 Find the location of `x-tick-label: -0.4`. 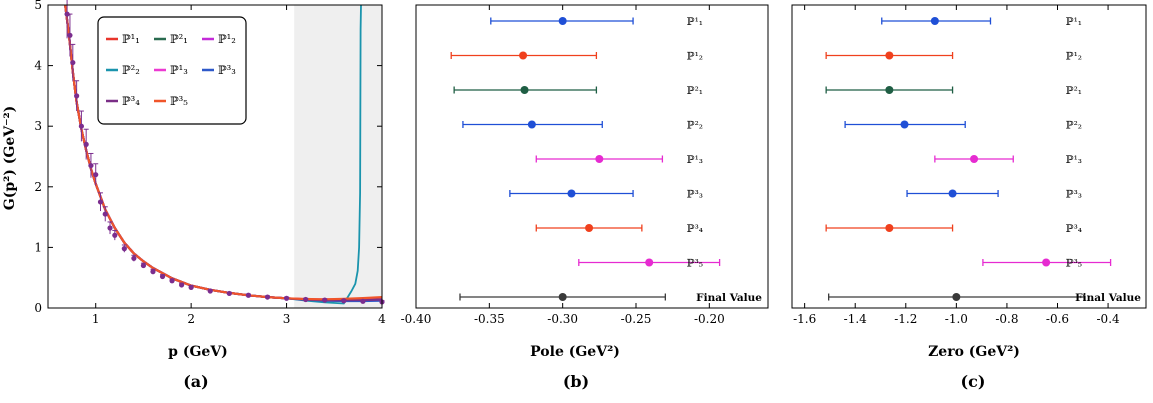

x-tick-label: -0.4 is located at coordinates (1109, 319).